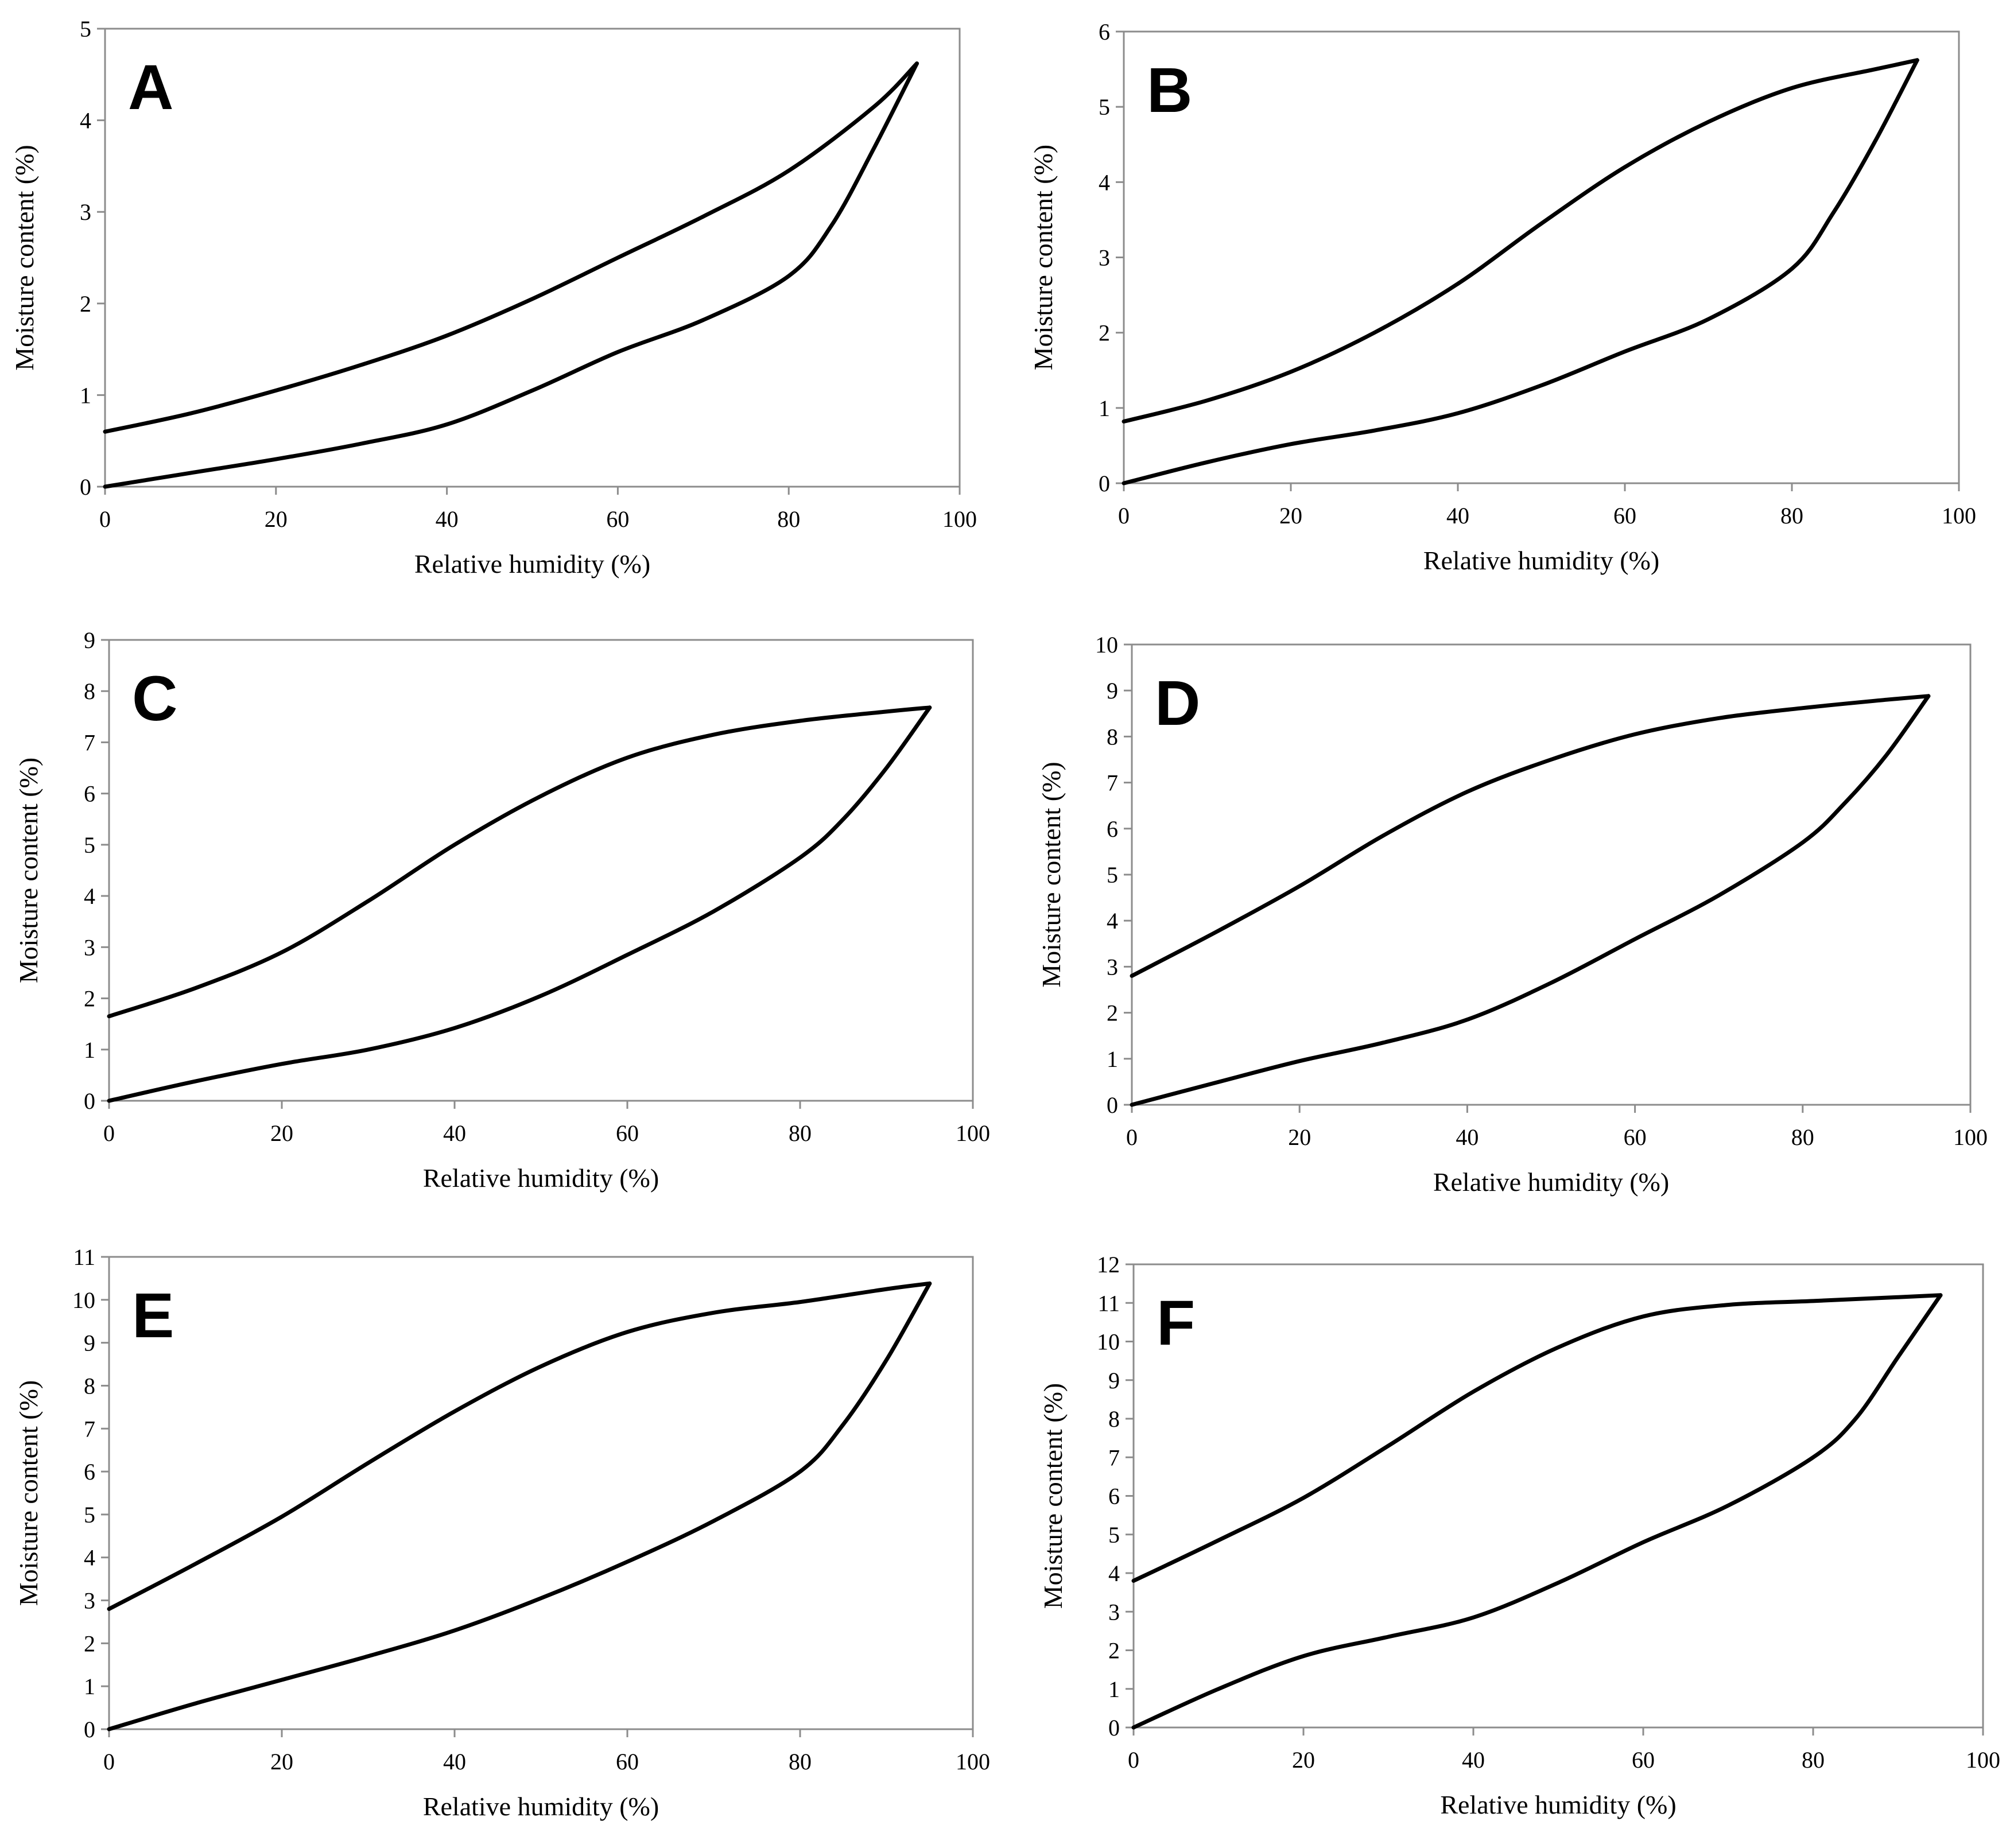  What do you see at coordinates (1176, 1323) in the screenshot?
I see `panel-label: F` at bounding box center [1176, 1323].